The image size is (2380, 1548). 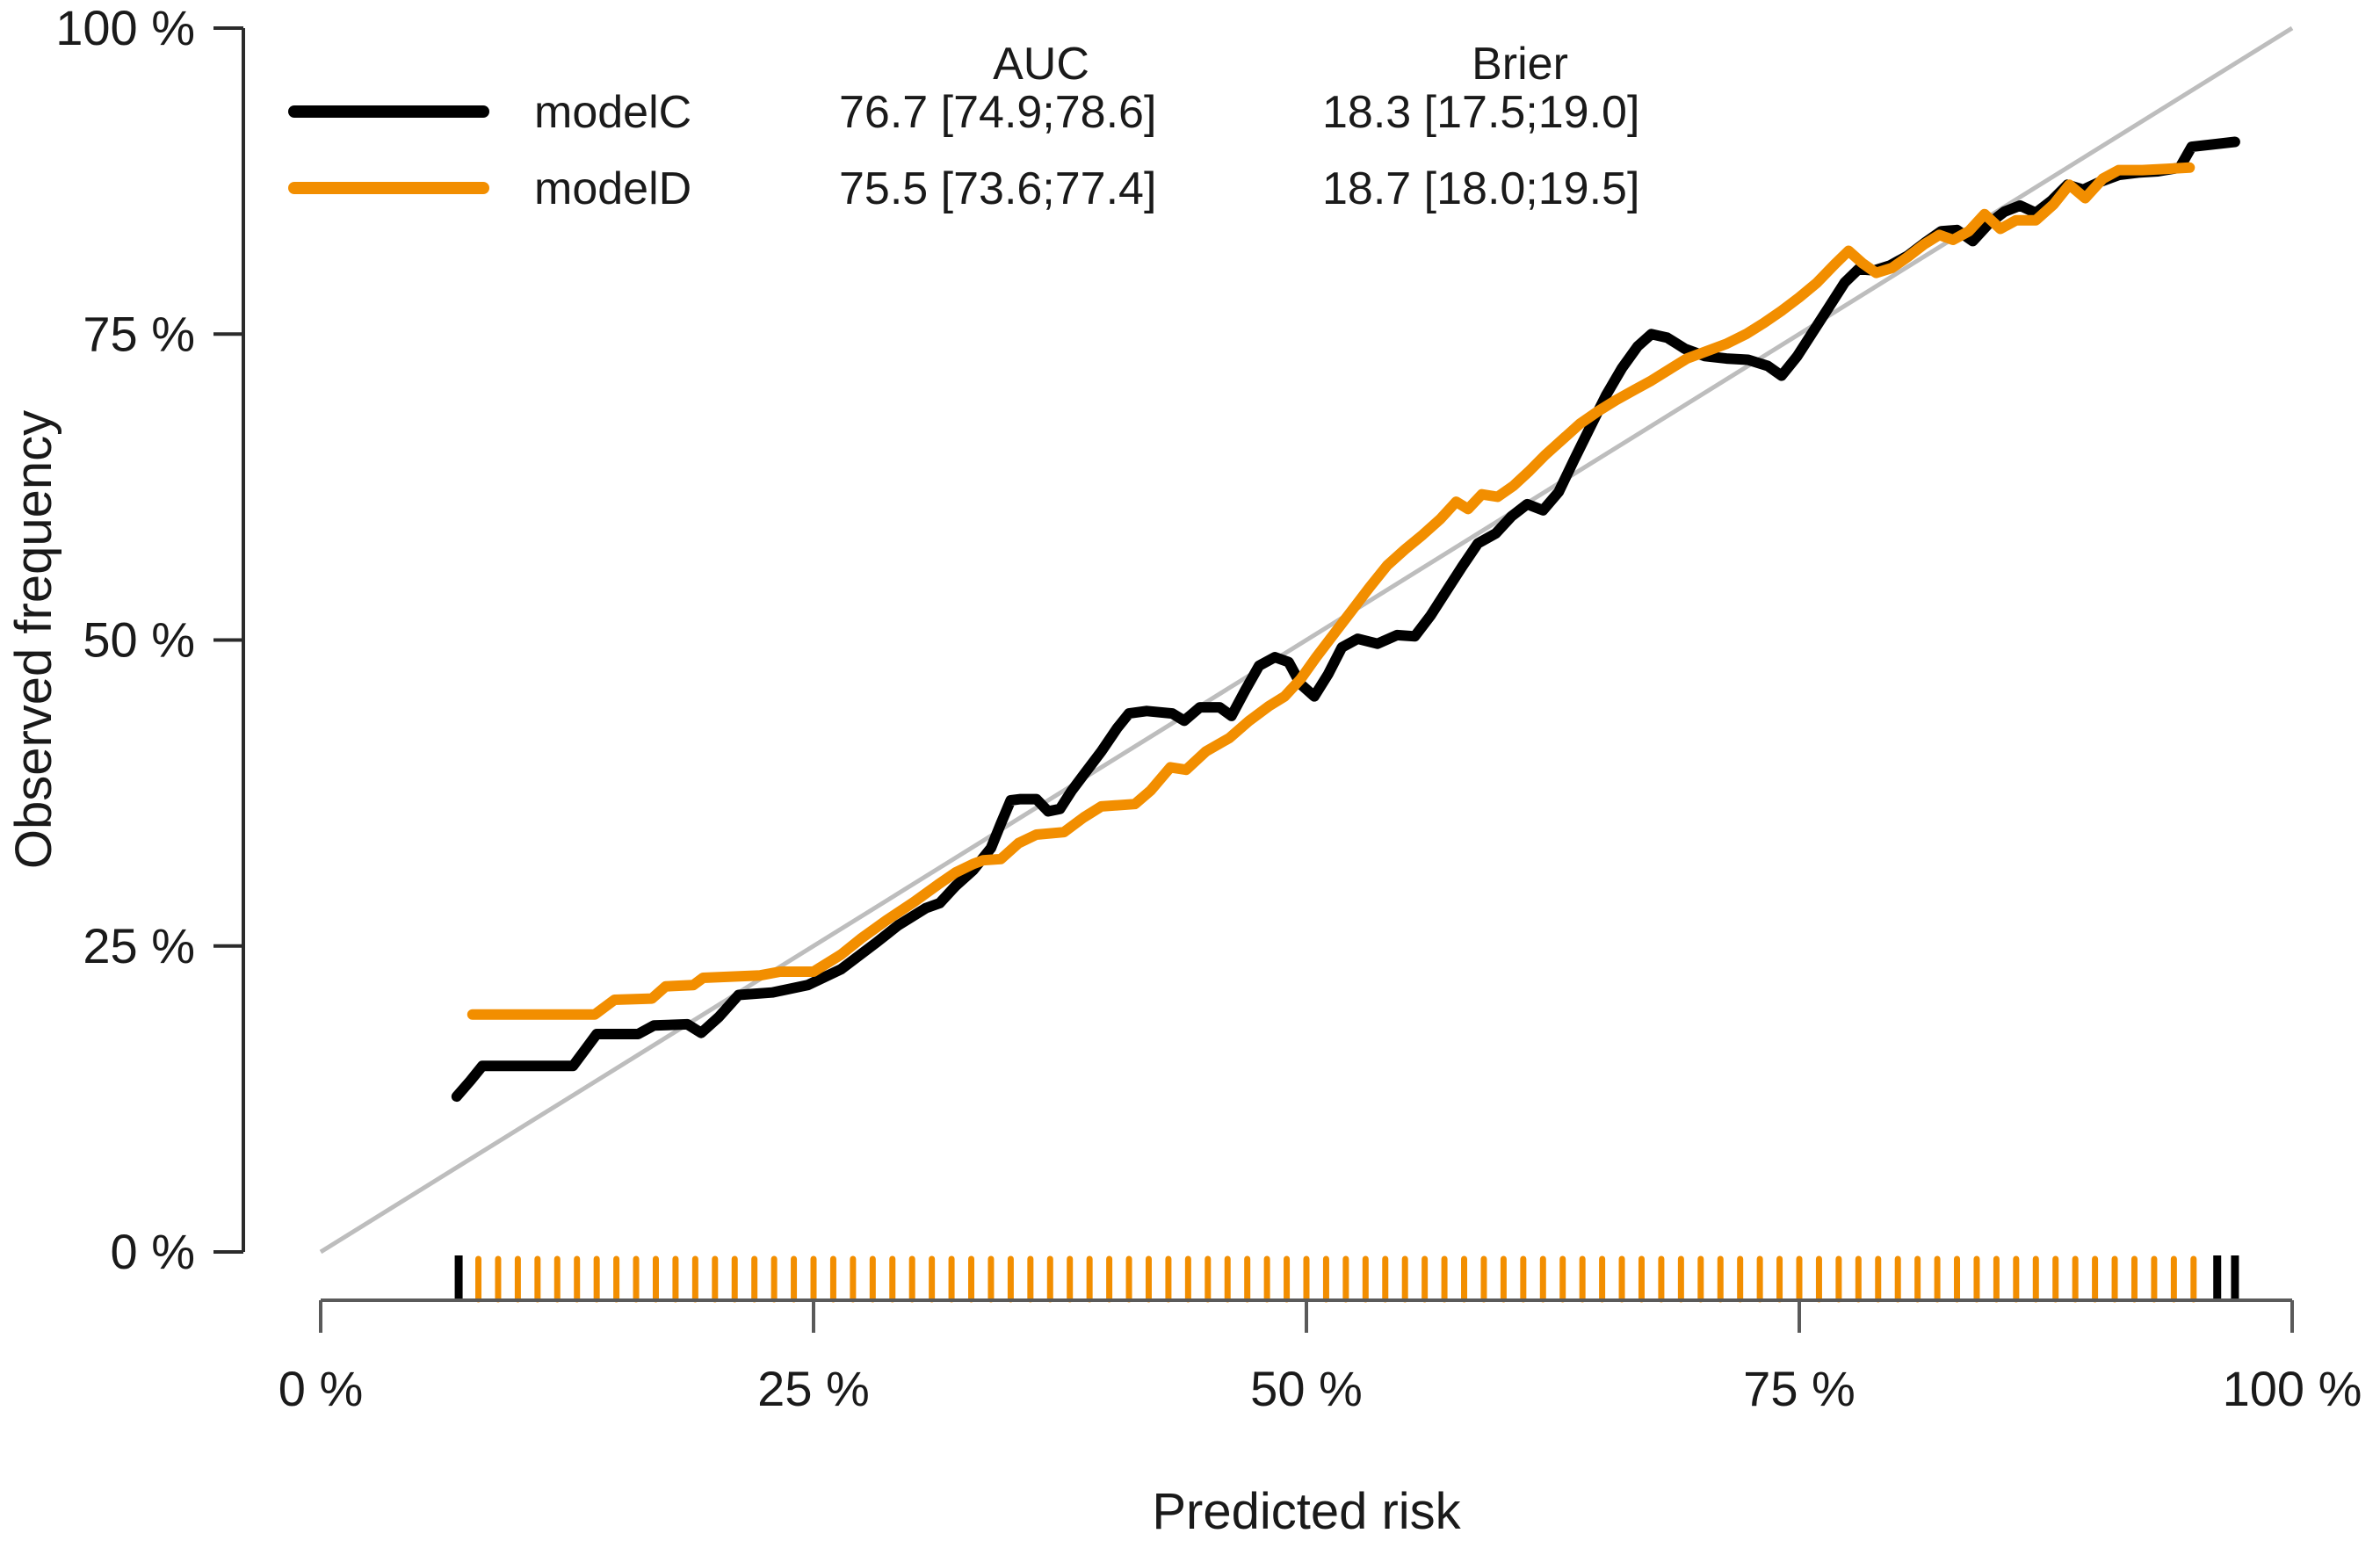 I want to click on y-tick-label: 100 %, so click(x=125, y=28).